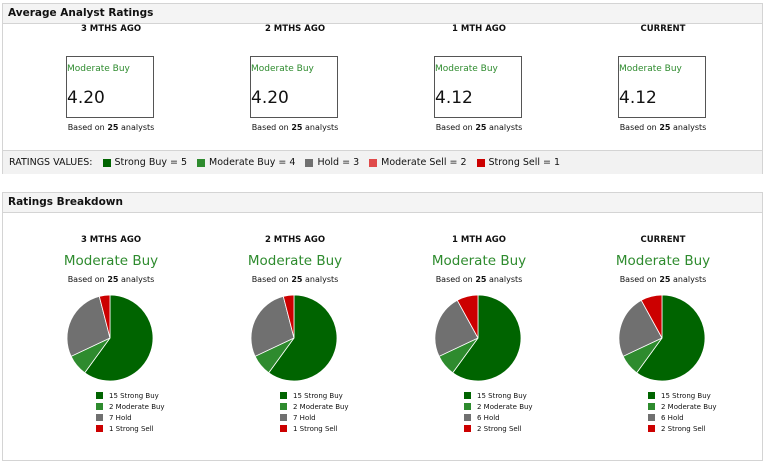  I want to click on score-value: 4.20, so click(86, 98).